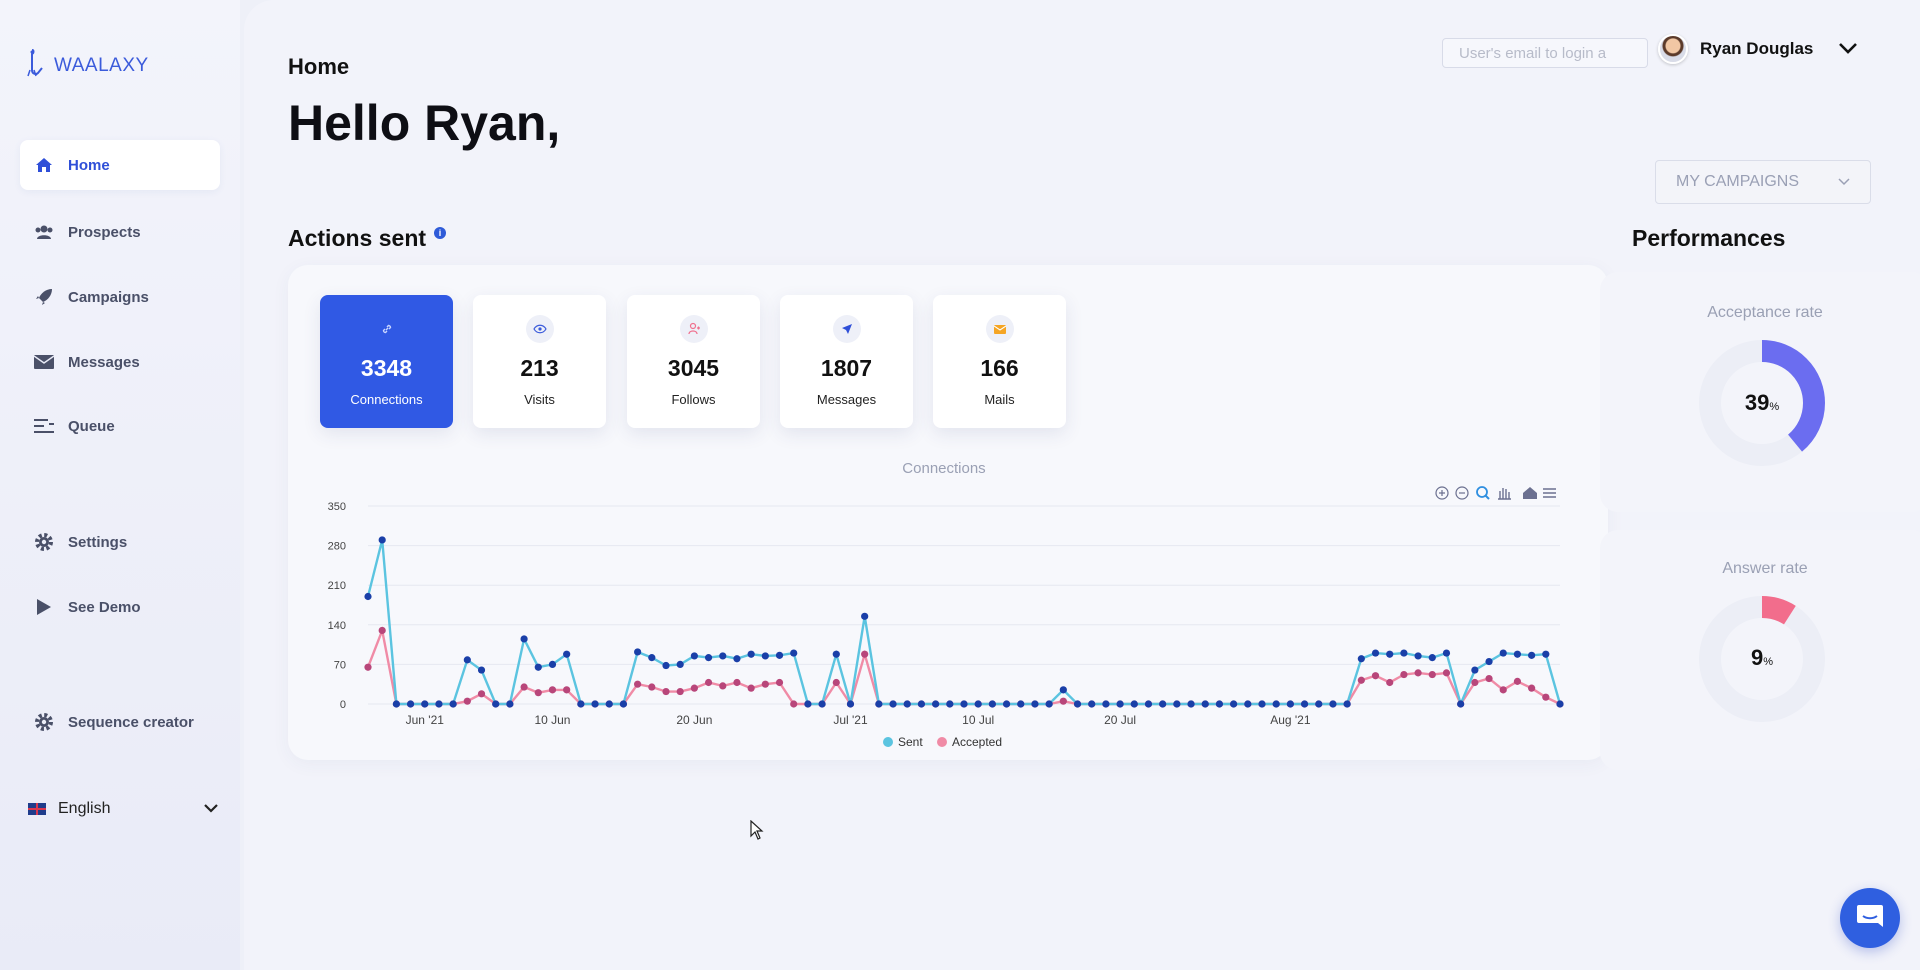 Image resolution: width=1920 pixels, height=970 pixels. I want to click on info-icon: i, so click(440, 233).